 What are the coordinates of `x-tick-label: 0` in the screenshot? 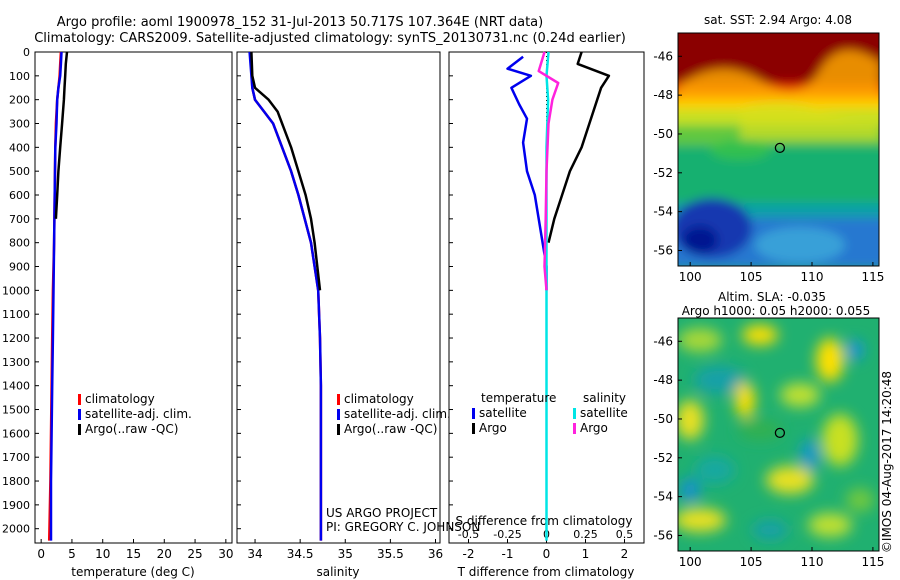 It's located at (41, 554).